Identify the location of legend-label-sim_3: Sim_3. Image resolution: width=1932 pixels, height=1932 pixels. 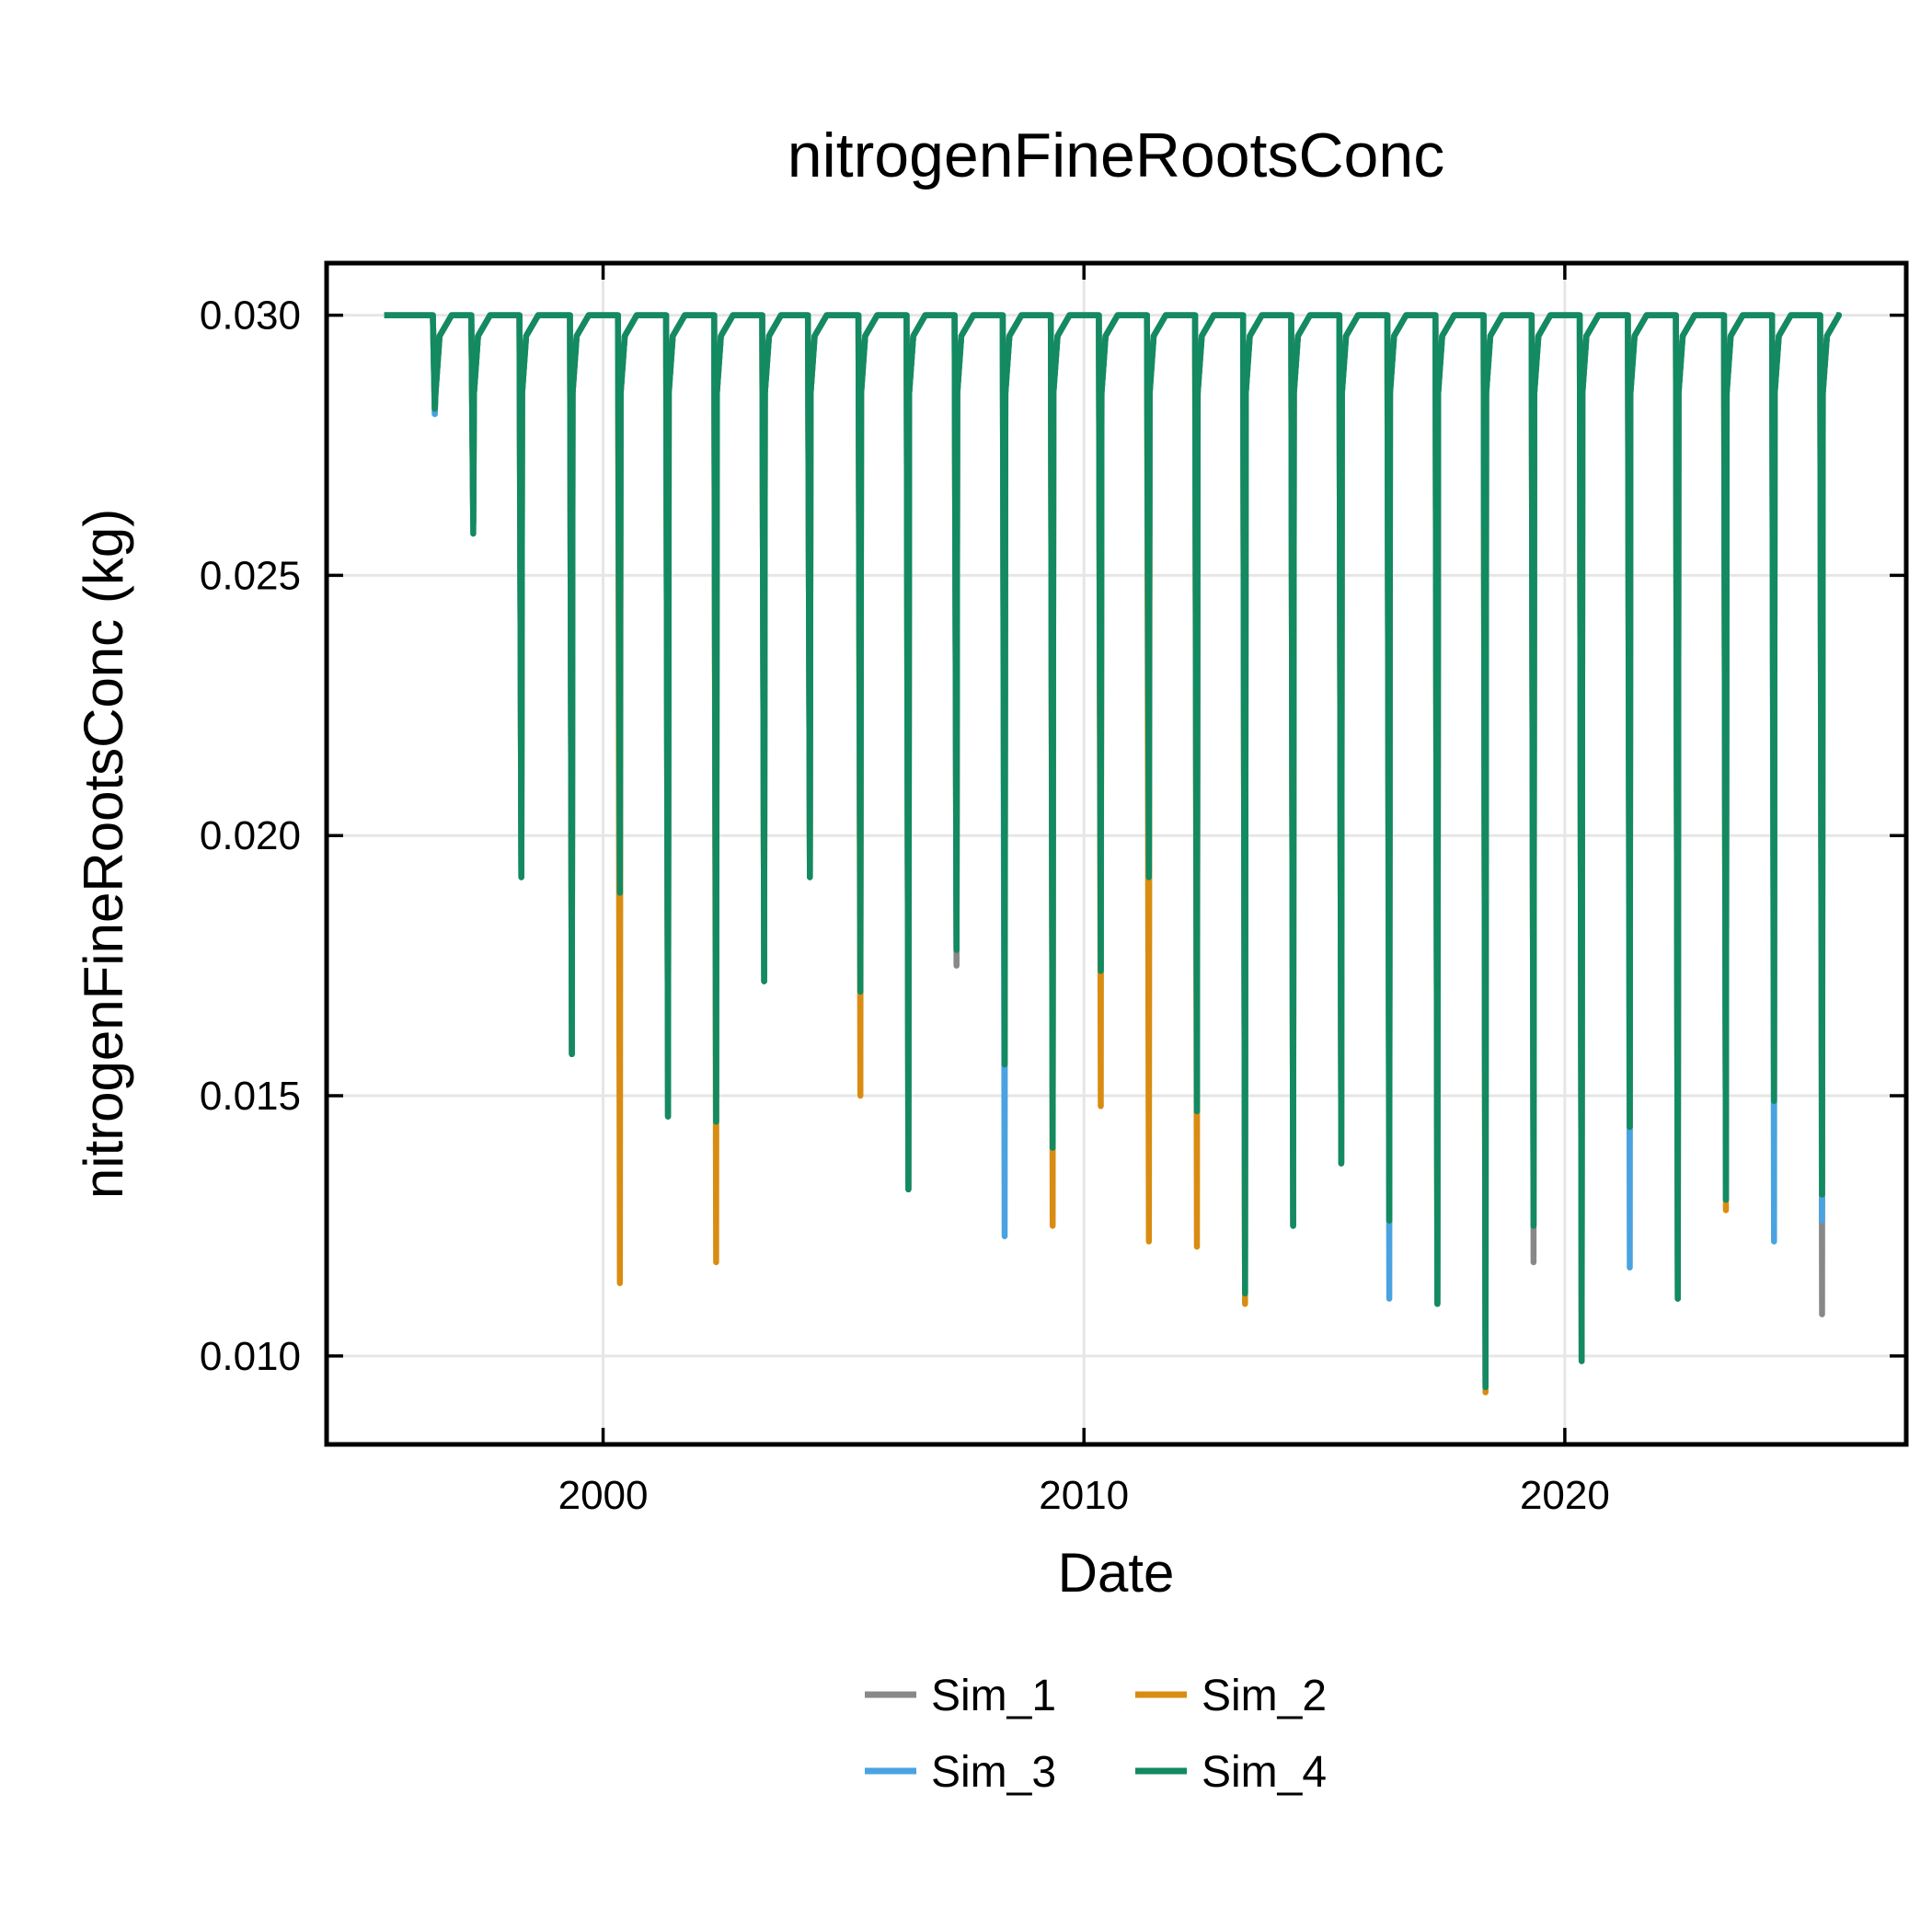
(993, 1772).